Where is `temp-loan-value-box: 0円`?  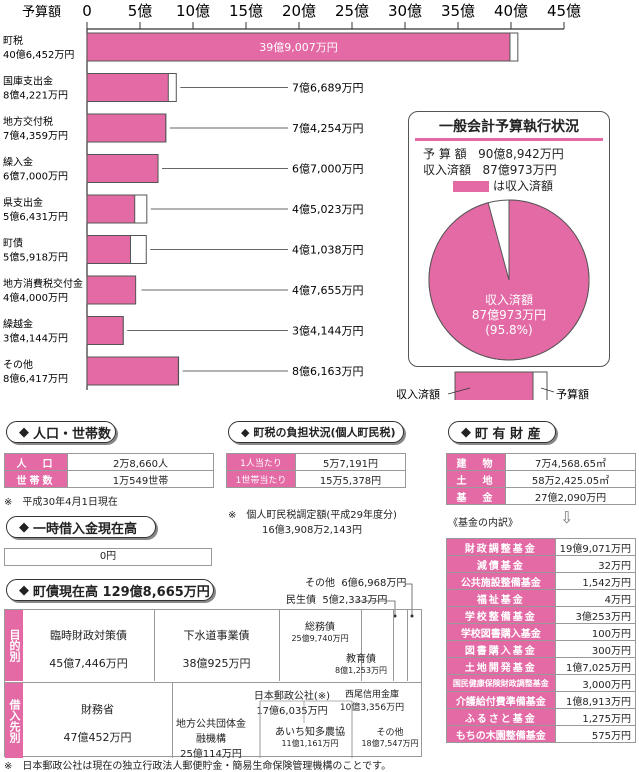
temp-loan-value-box: 0円 is located at coordinates (108, 557).